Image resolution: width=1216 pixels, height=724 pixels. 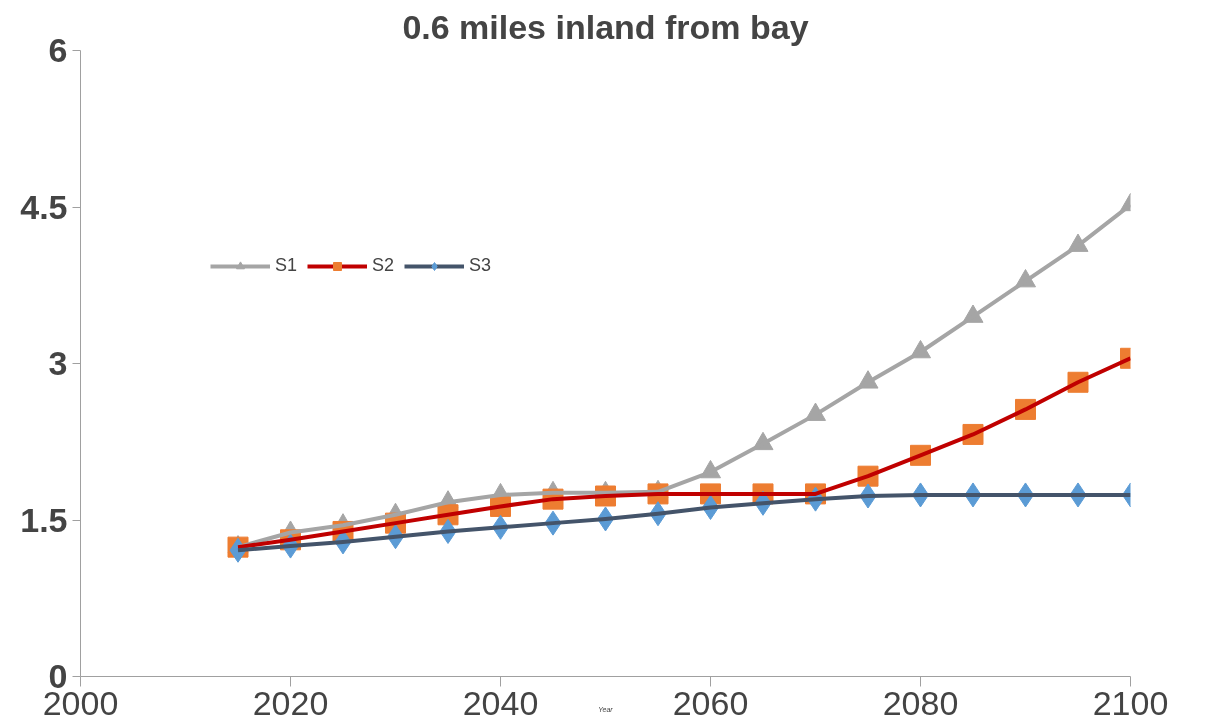 What do you see at coordinates (480, 265) in the screenshot?
I see `legend-label: S3` at bounding box center [480, 265].